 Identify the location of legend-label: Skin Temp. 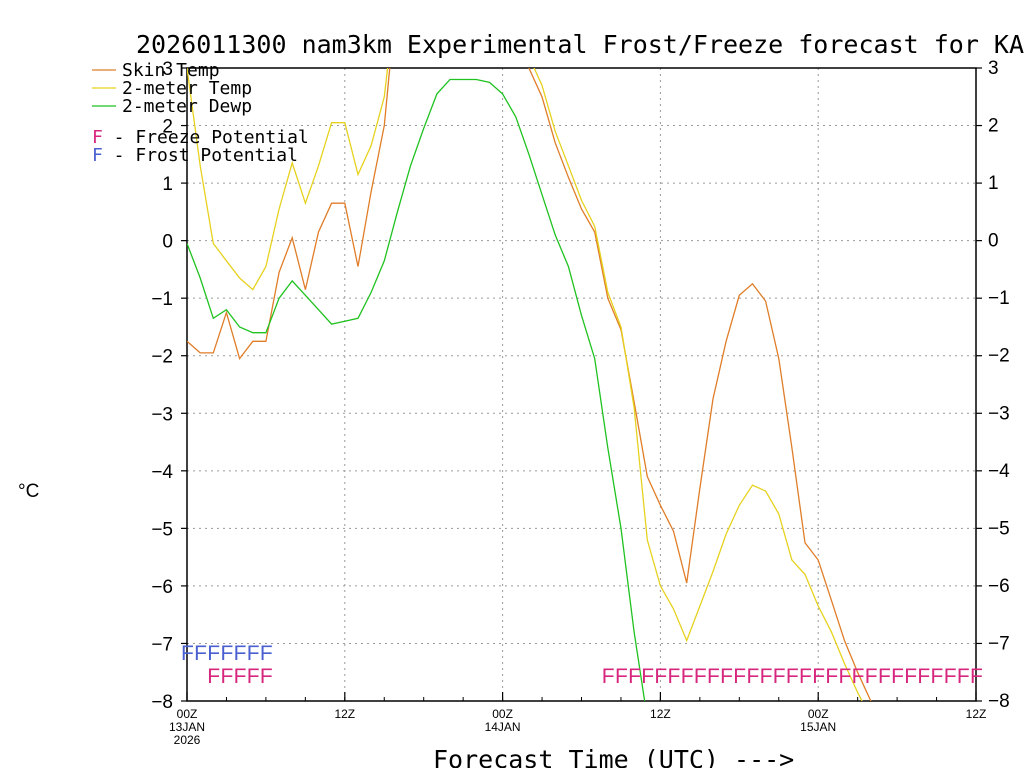
(171, 70).